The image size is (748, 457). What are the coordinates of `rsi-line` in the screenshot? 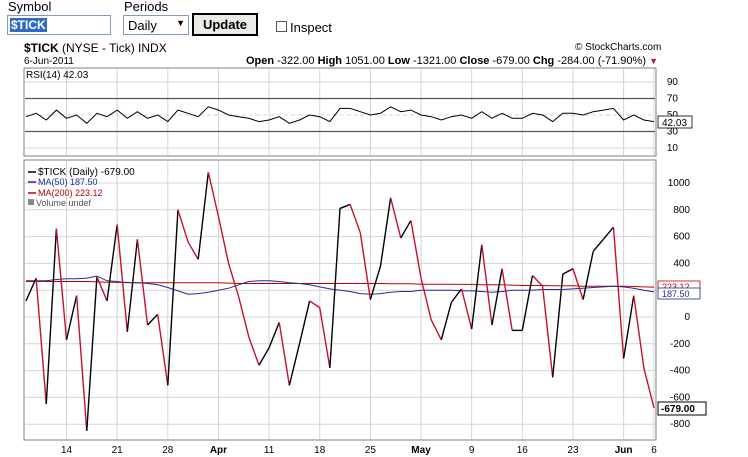 It's located at (340, 115).